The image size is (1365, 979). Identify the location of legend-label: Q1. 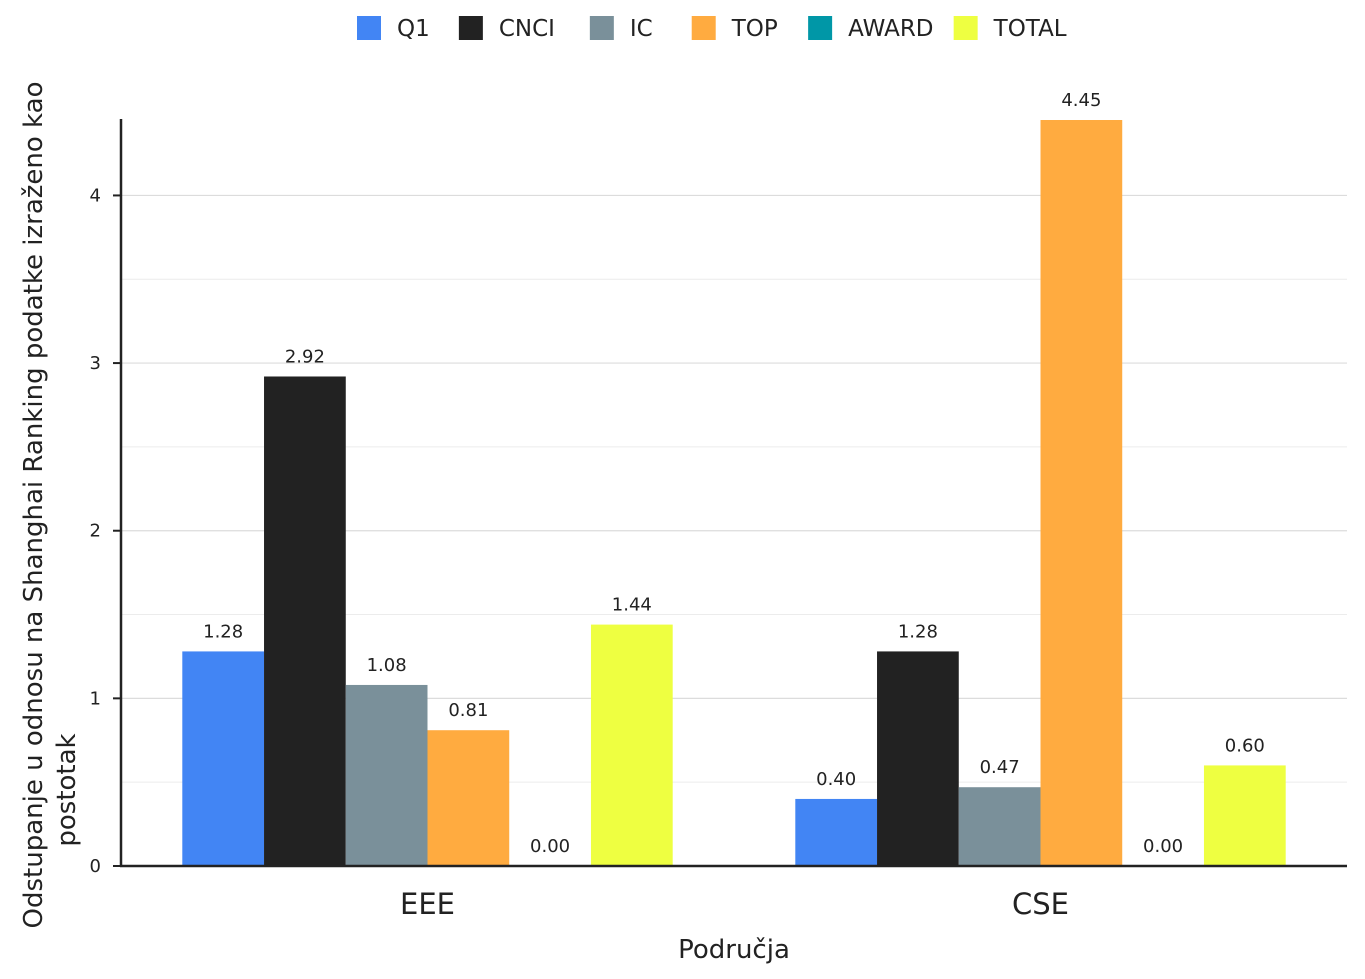
(413, 29).